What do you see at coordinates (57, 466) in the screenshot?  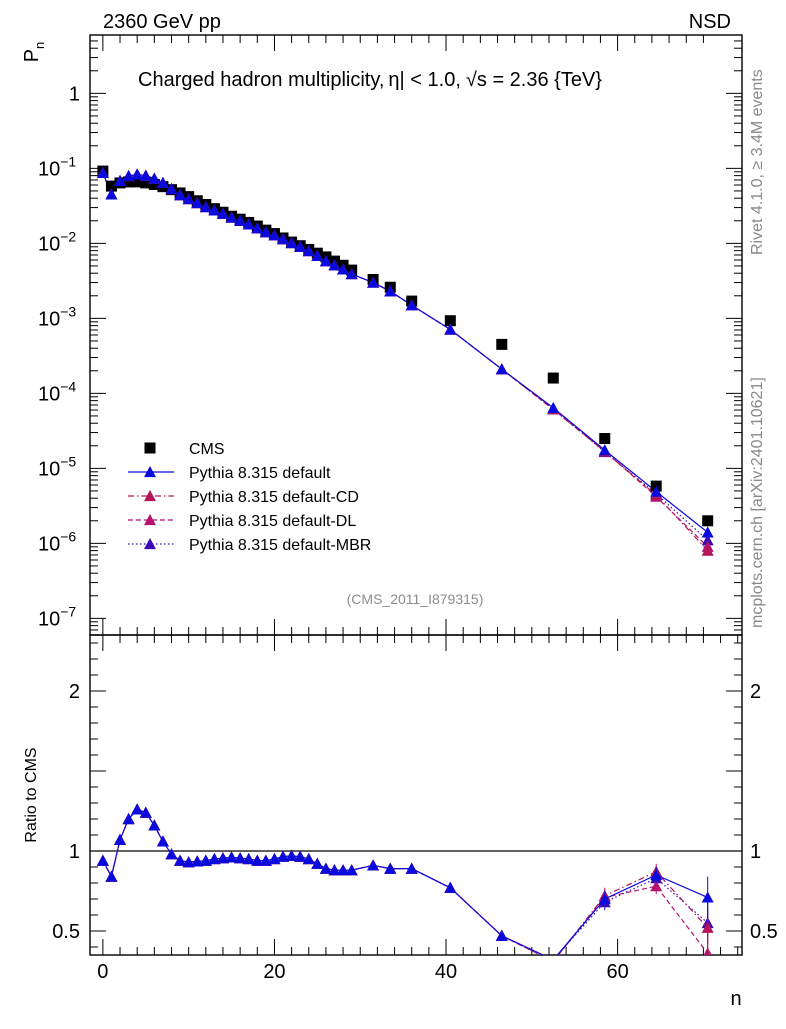 I see `y-tick-label: 10⁻⁵` at bounding box center [57, 466].